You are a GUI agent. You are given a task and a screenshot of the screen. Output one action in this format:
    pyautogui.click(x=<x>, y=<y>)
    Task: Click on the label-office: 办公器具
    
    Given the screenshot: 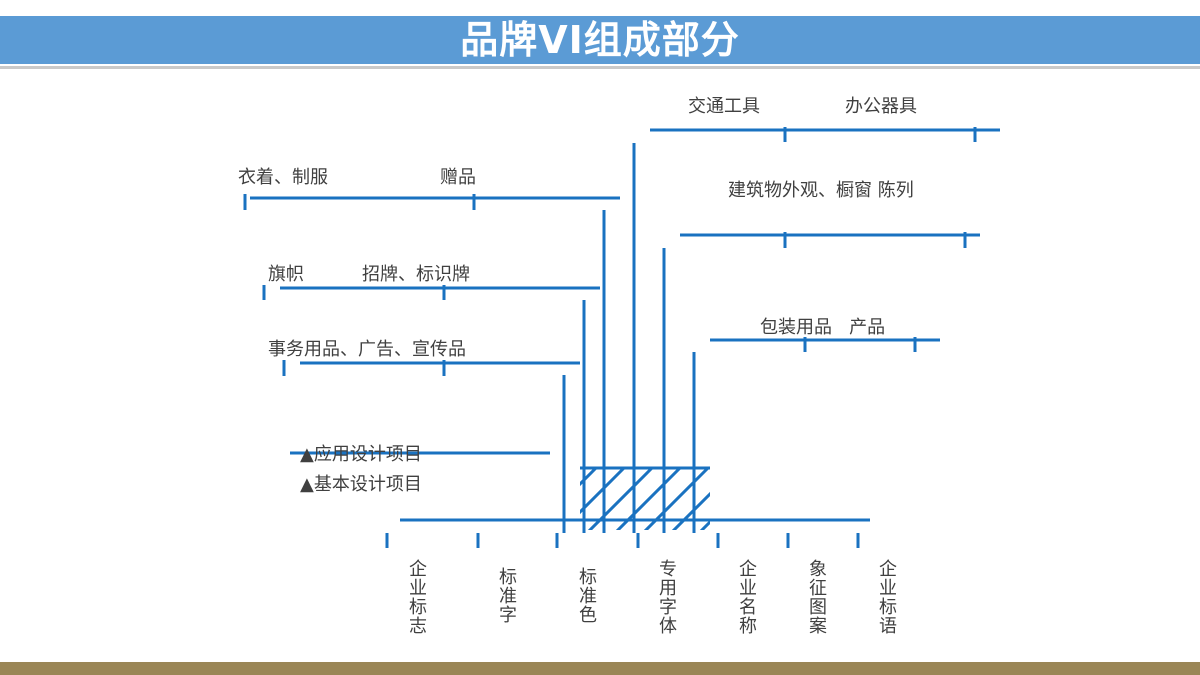 What is the action you would take?
    pyautogui.click(x=881, y=106)
    